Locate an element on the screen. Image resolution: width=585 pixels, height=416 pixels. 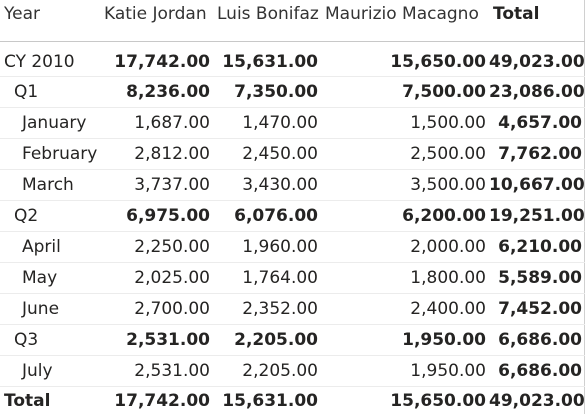
cell-total: 19,251.00 is located at coordinates (537, 216).